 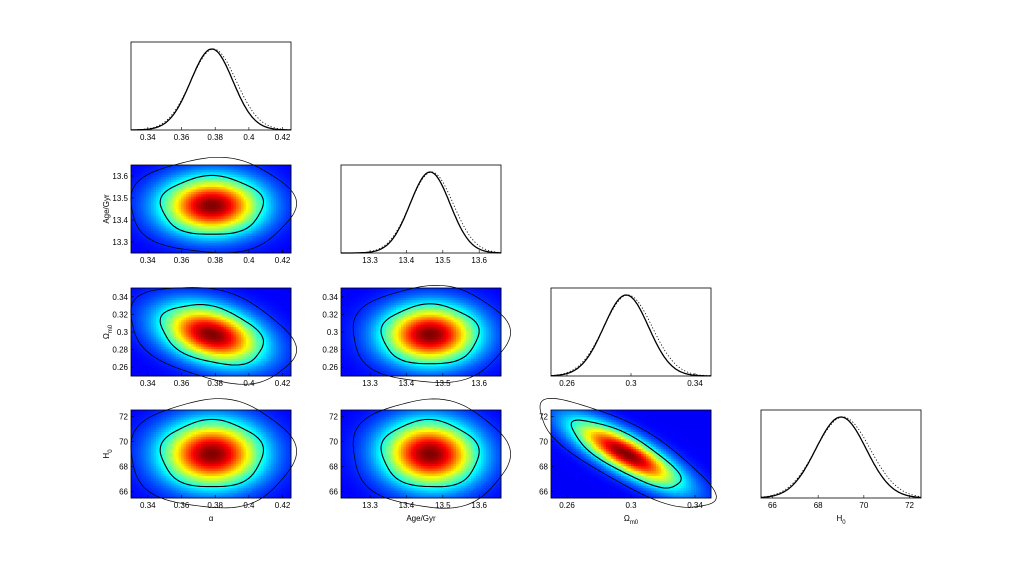 I want to click on marginal-alpha-xtick-label: 0.34, so click(x=148, y=137).